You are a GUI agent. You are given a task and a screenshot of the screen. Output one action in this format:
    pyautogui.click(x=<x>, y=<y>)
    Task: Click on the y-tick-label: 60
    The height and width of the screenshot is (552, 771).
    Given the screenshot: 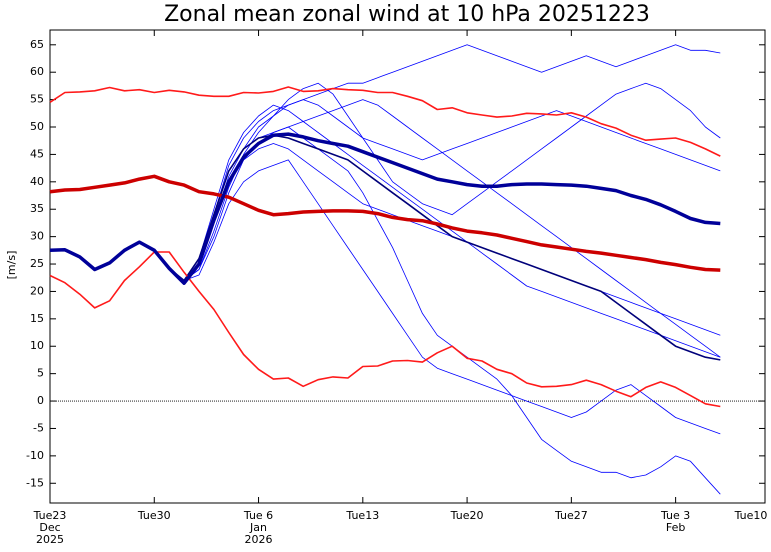 What is the action you would take?
    pyautogui.click(x=37, y=71)
    